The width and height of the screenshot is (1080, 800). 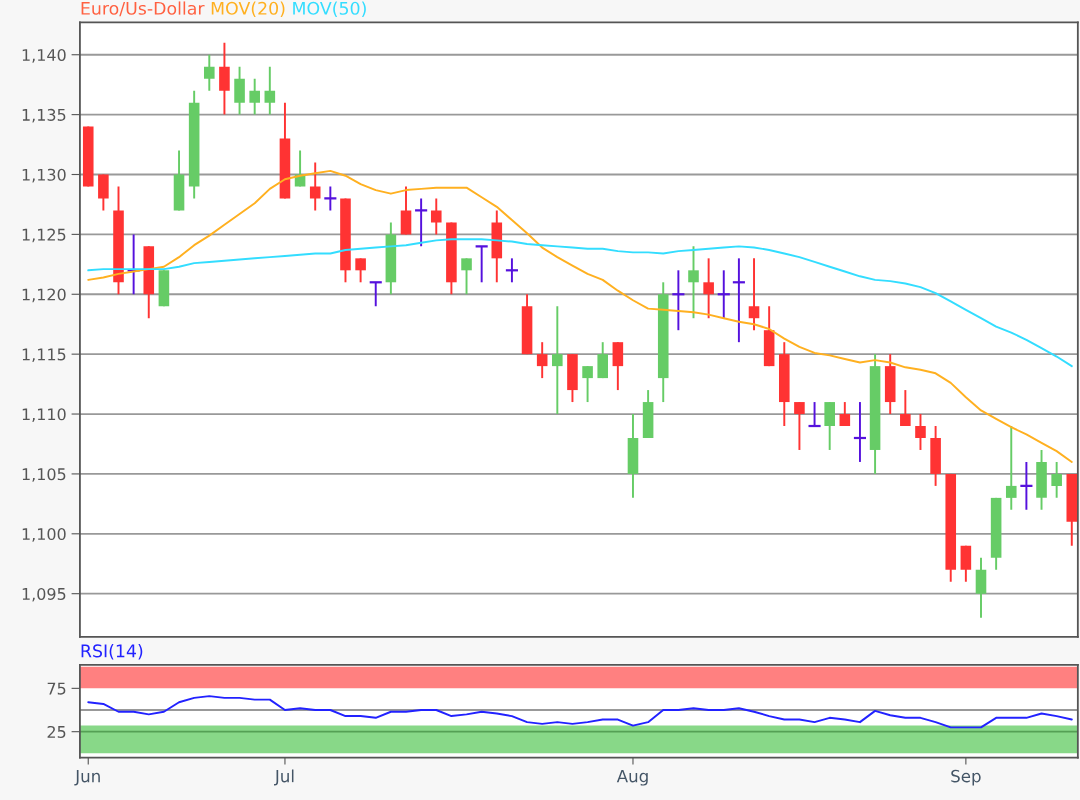 What do you see at coordinates (56, 688) in the screenshot?
I see `y-tick-label: 75` at bounding box center [56, 688].